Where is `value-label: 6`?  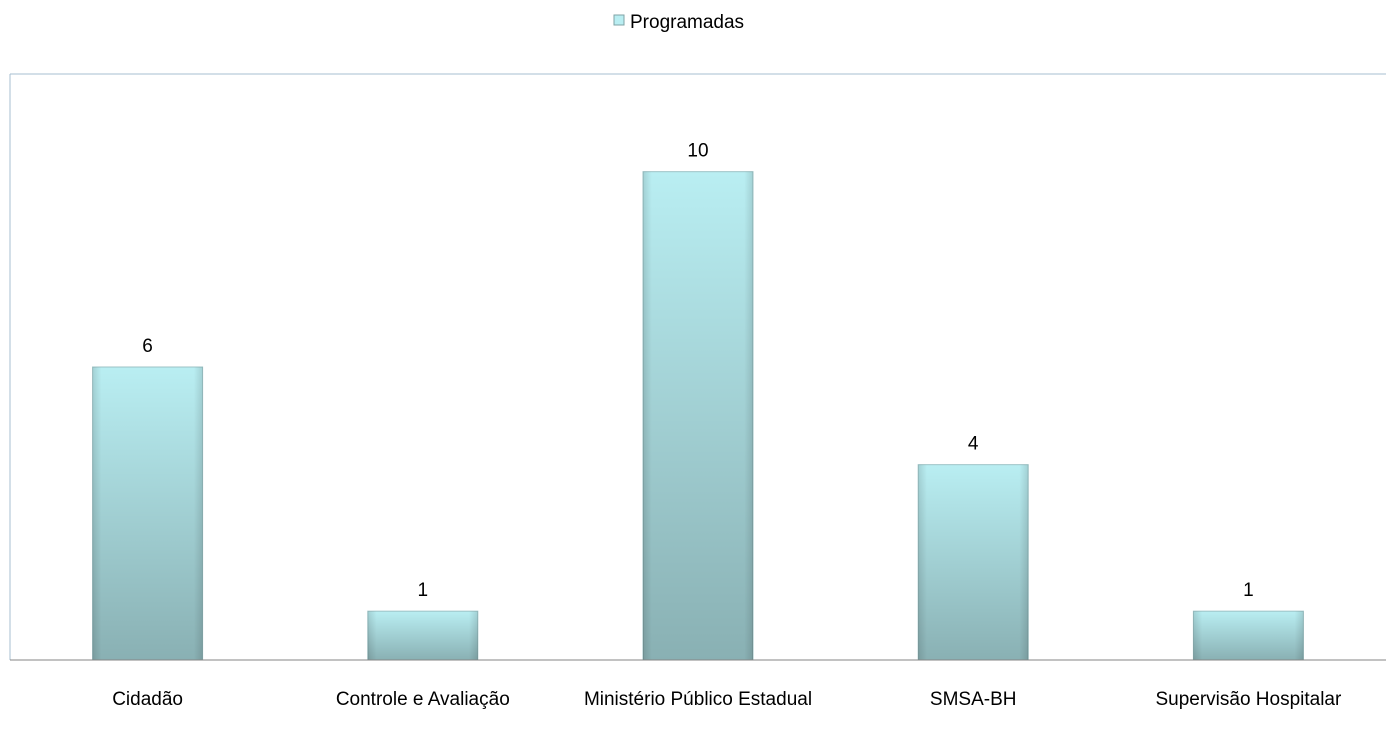 value-label: 6 is located at coordinates (147, 346).